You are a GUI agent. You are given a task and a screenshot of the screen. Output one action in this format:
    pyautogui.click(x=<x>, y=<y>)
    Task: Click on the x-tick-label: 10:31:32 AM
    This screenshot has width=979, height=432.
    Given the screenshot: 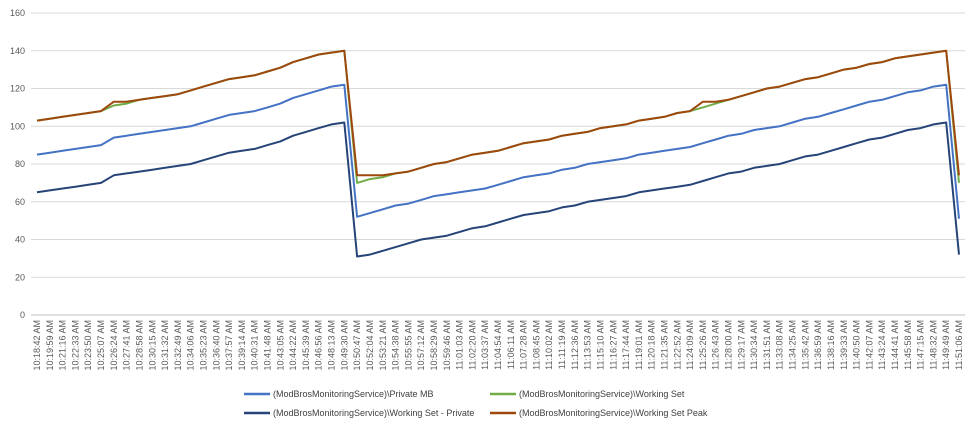 What is the action you would take?
    pyautogui.click(x=165, y=345)
    